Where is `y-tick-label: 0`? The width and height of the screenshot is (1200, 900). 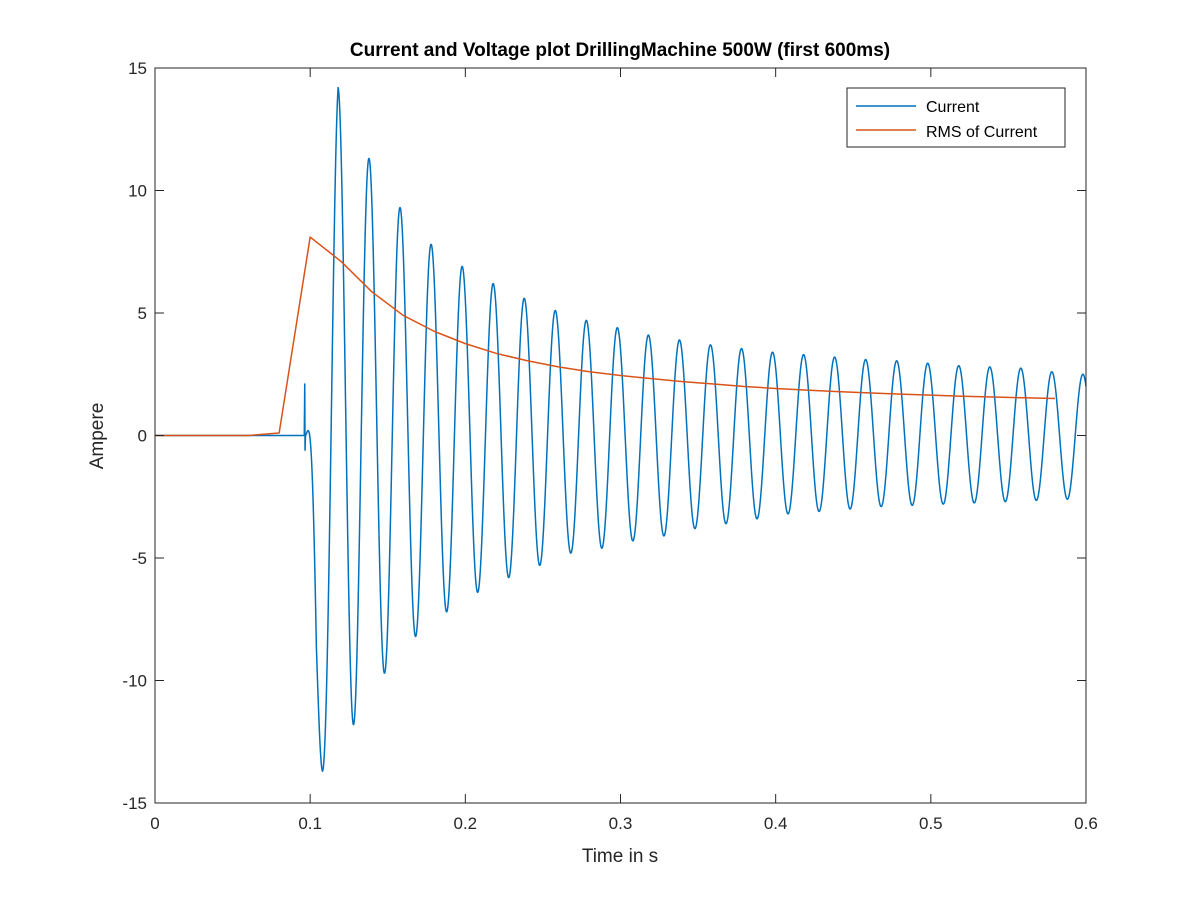 y-tick-label: 0 is located at coordinates (142, 436).